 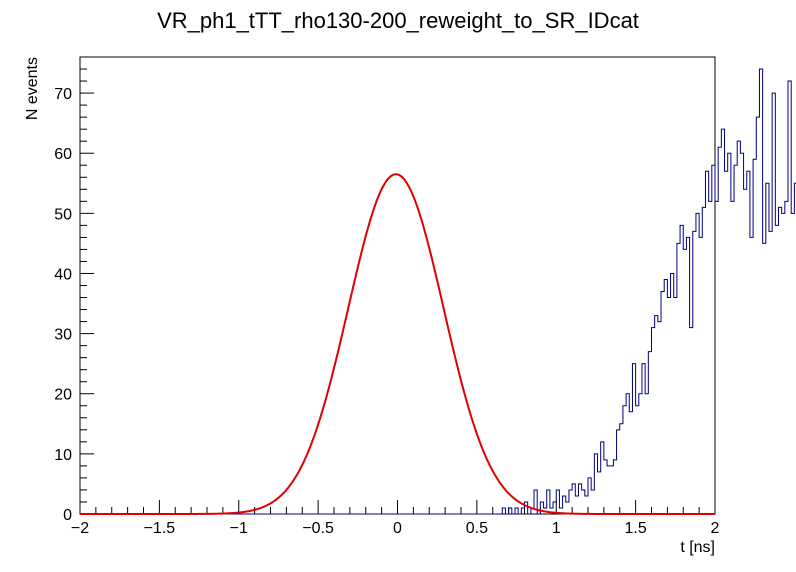 What do you see at coordinates (63, 154) in the screenshot?
I see `y-tick-label: 60` at bounding box center [63, 154].